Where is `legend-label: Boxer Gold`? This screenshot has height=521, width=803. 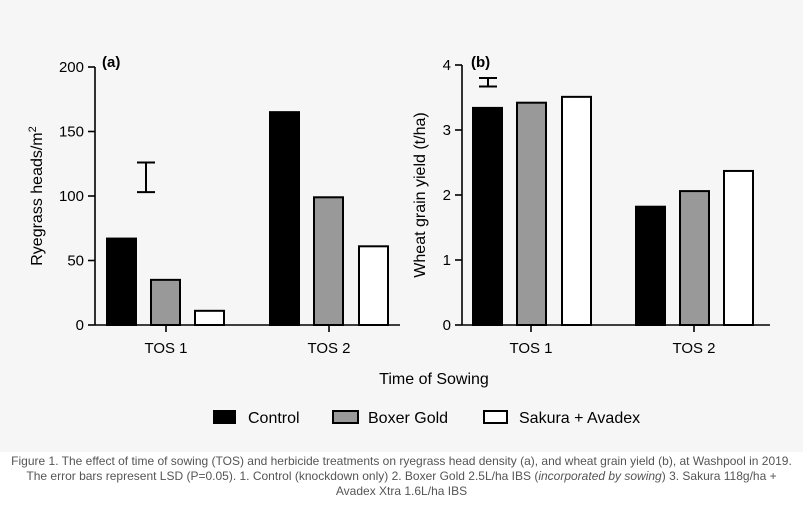 legend-label: Boxer Gold is located at coordinates (408, 418).